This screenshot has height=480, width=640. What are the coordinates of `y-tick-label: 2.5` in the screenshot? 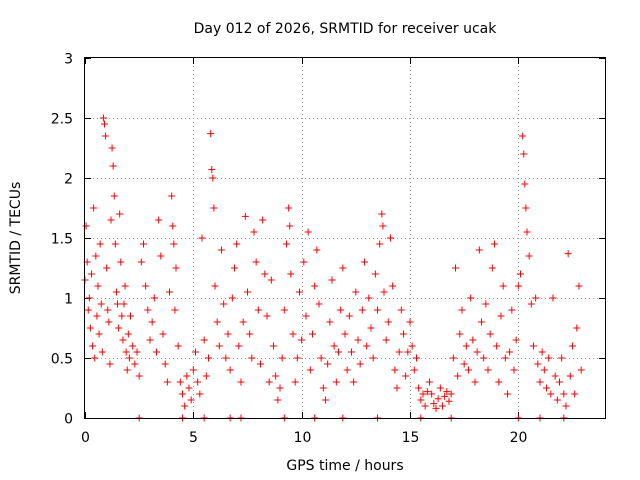 It's located at (62, 120).